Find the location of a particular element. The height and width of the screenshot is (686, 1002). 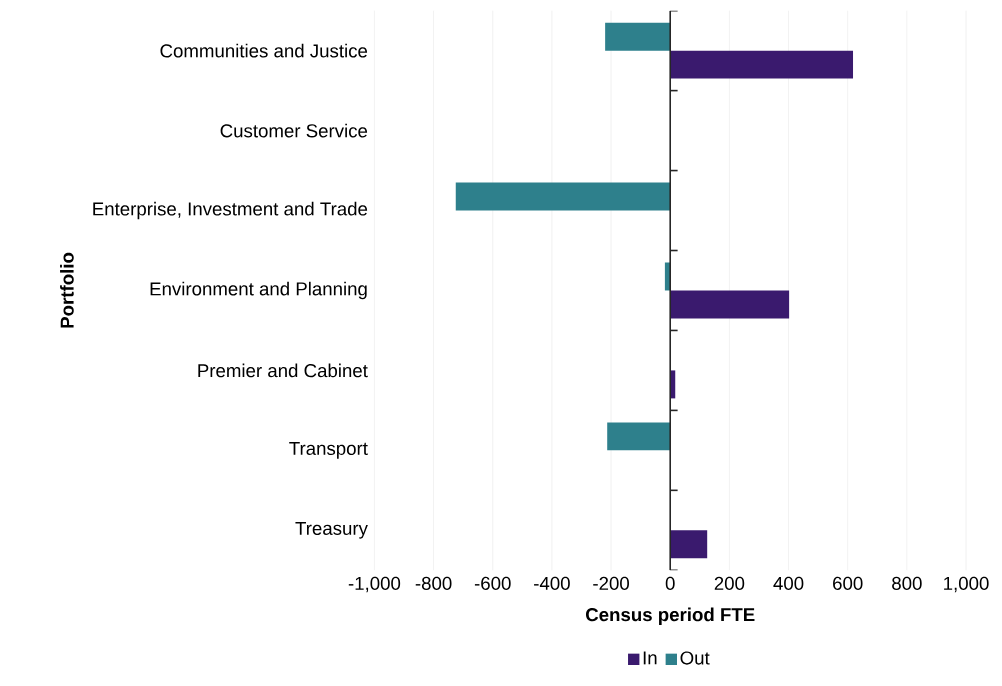

y-tick-label: Environment and Planning is located at coordinates (258, 290).